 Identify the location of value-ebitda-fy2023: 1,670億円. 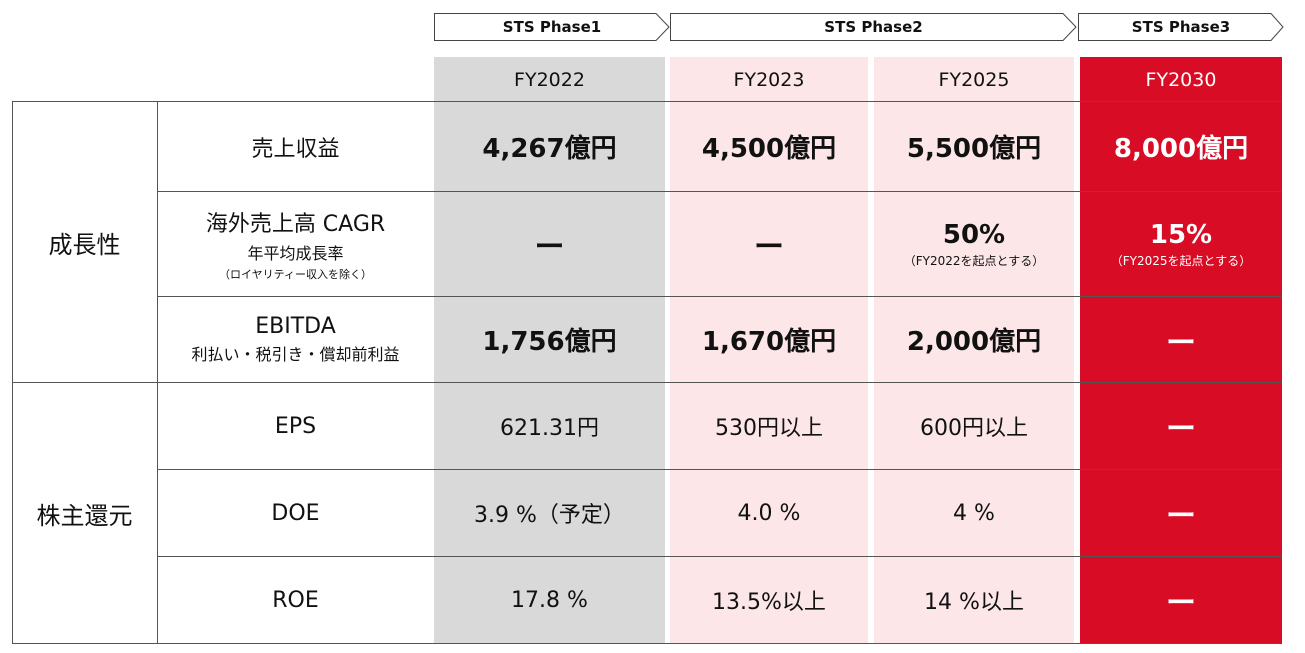
(769, 342).